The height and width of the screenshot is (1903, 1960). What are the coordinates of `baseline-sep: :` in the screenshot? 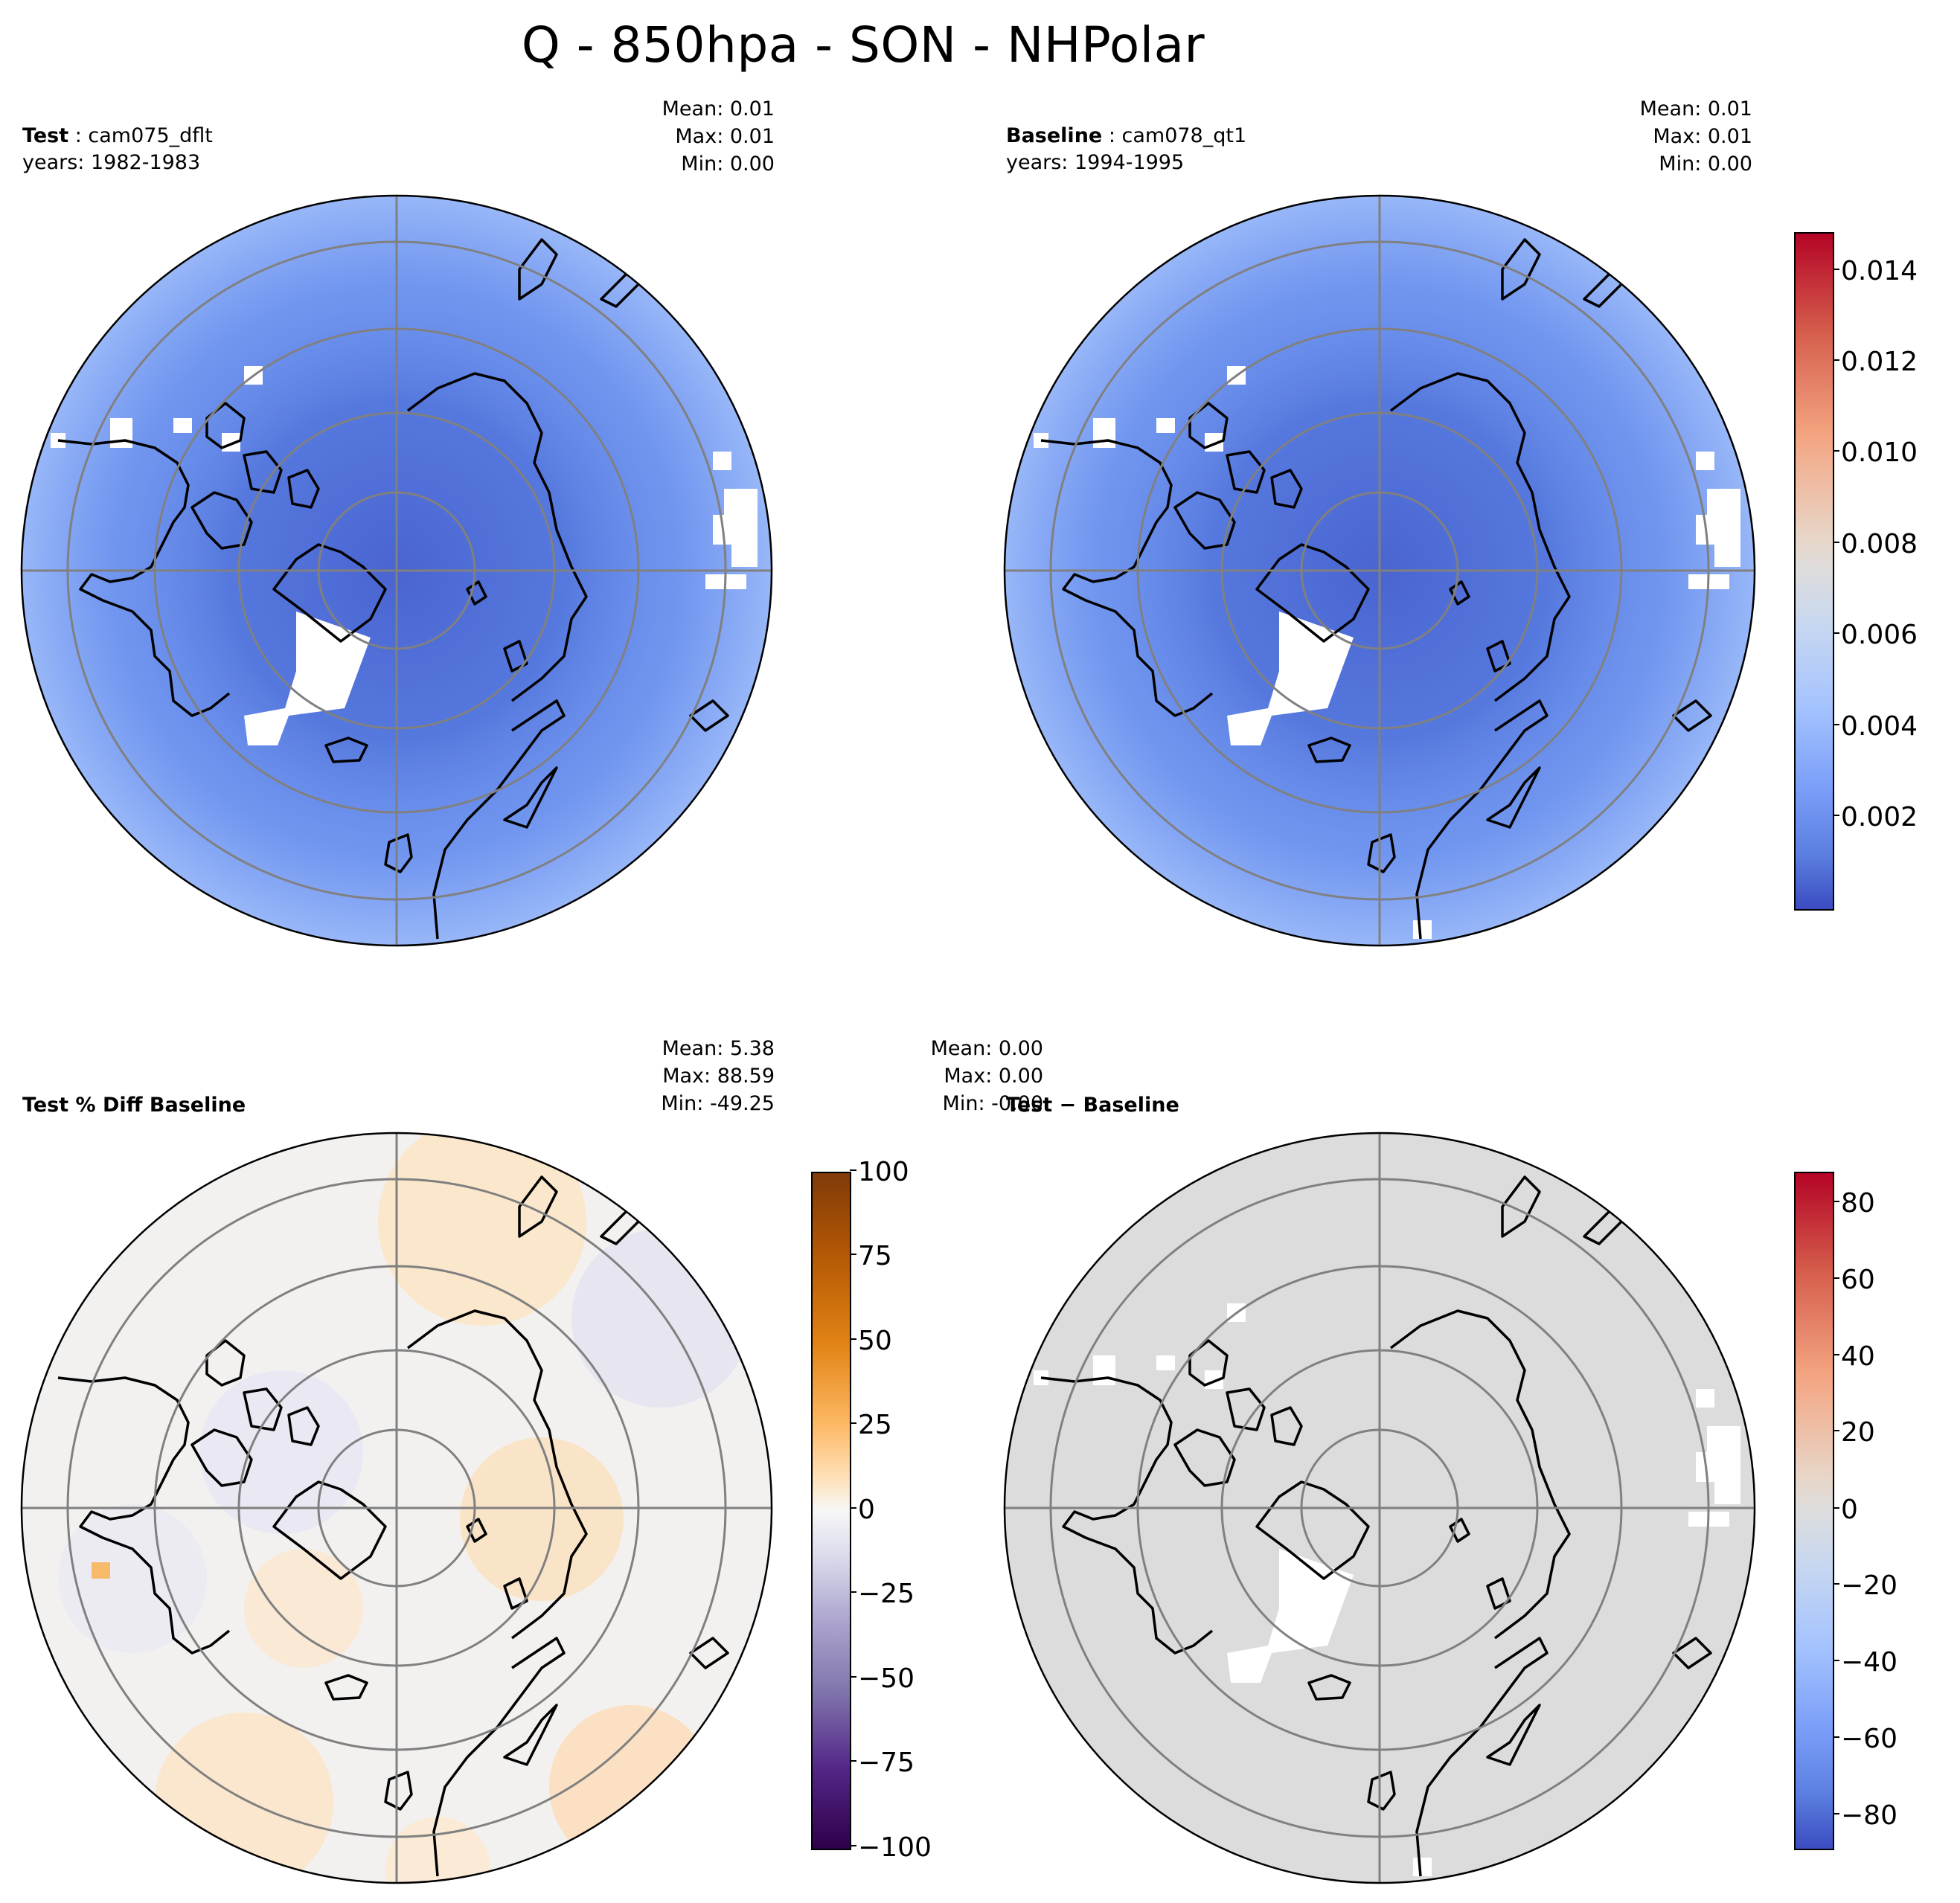 It's located at (1112, 136).